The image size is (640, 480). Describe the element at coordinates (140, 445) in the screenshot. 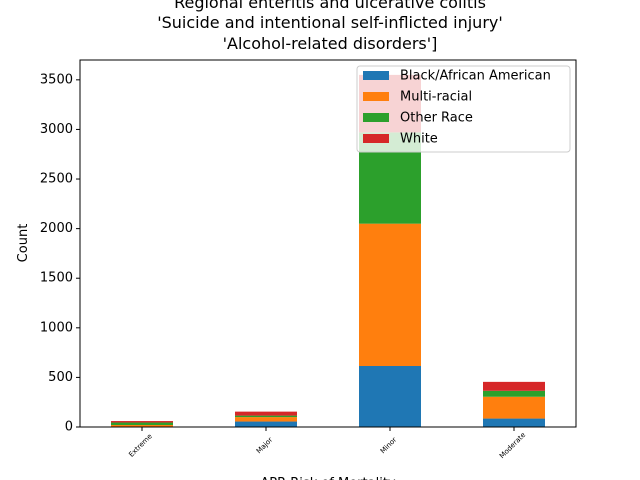

I see `x-tick-label: Extreme` at that location.